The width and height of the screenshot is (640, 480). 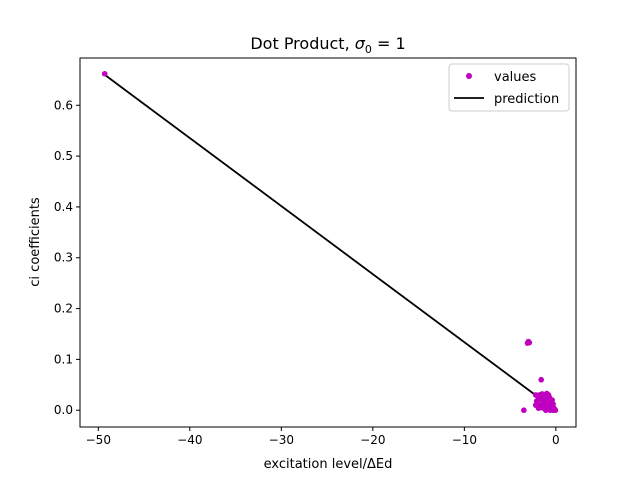 What do you see at coordinates (63, 309) in the screenshot?
I see `y-tick-label: 0.2` at bounding box center [63, 309].